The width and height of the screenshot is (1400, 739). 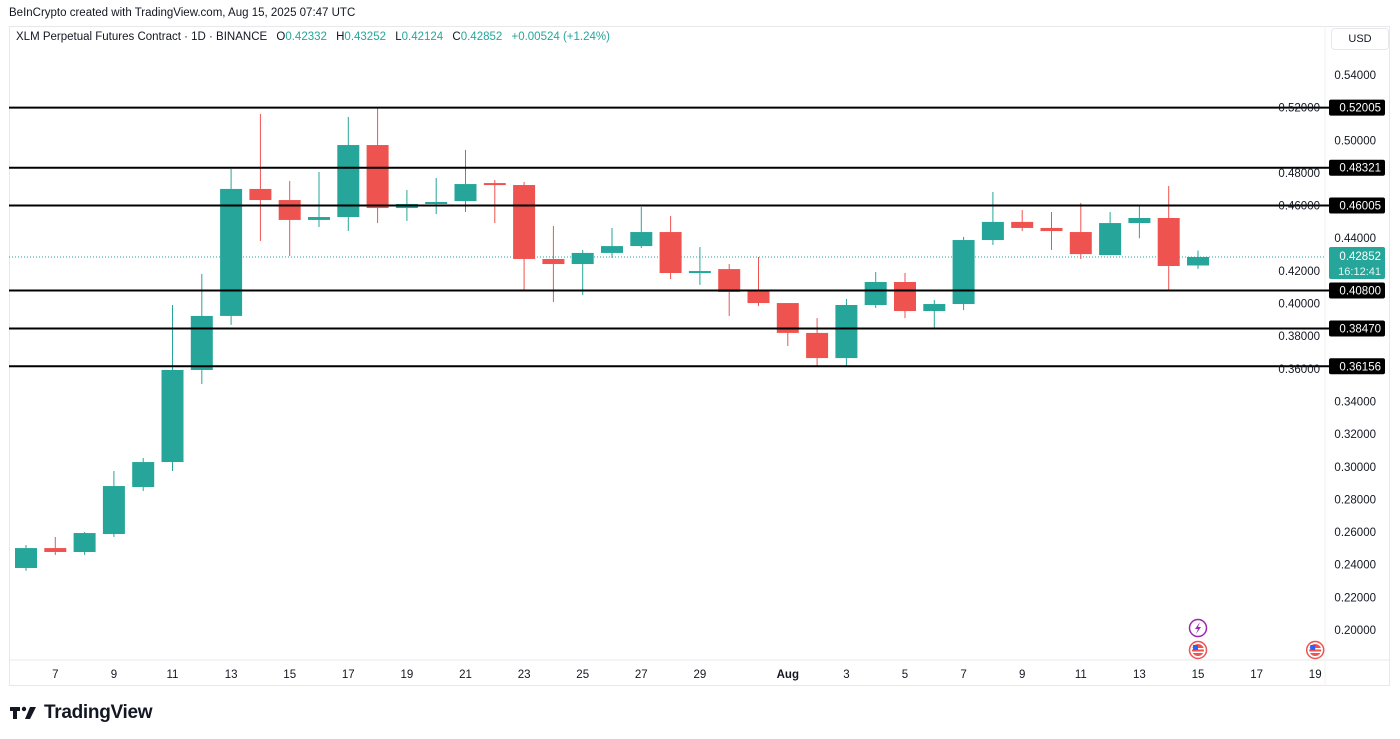 I want to click on price-tick-label: 0.26000, so click(x=1355, y=533).